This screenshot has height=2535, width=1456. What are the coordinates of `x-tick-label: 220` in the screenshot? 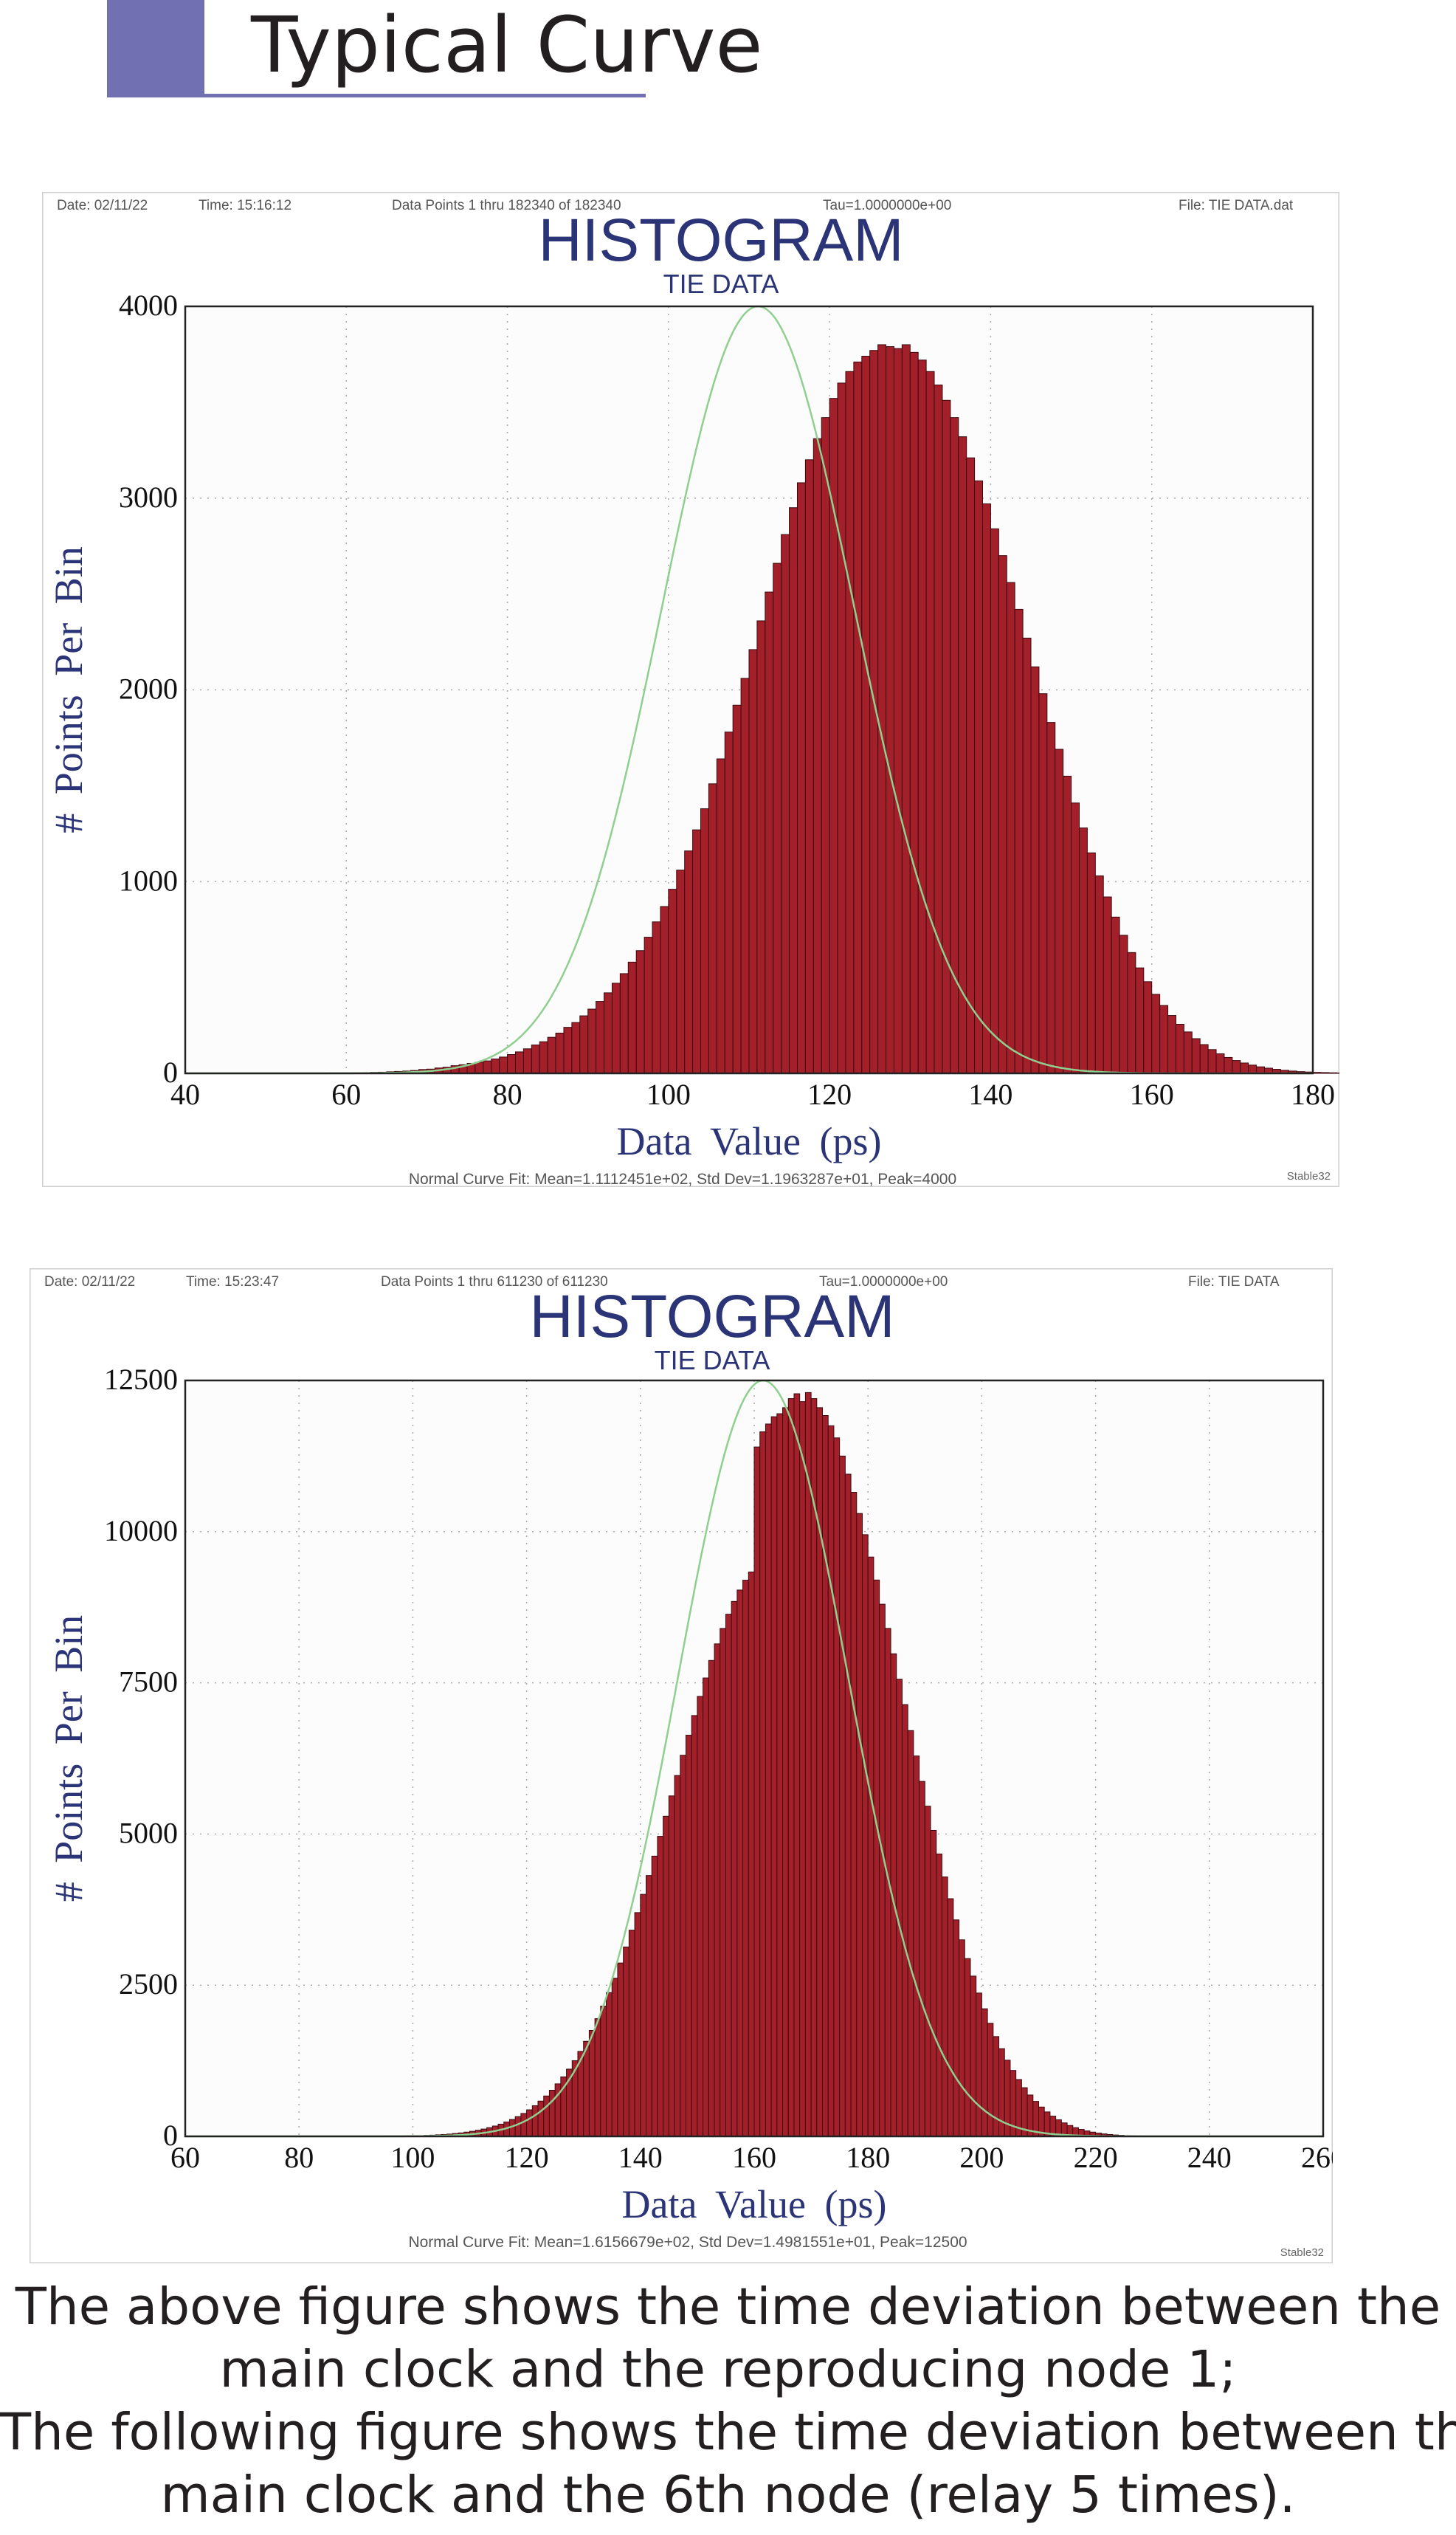 It's located at (1096, 2157).